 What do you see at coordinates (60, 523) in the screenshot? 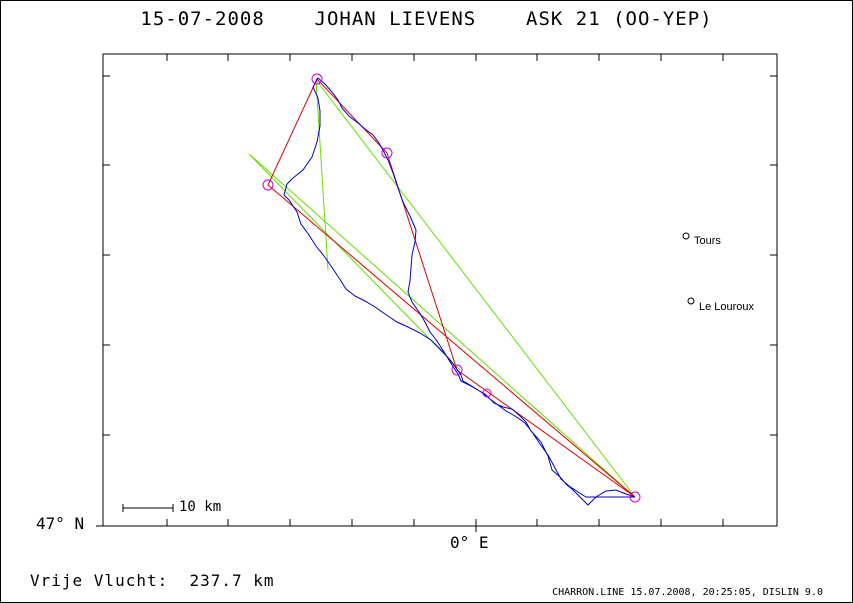
I see `latitude-label: 47° N` at bounding box center [60, 523].